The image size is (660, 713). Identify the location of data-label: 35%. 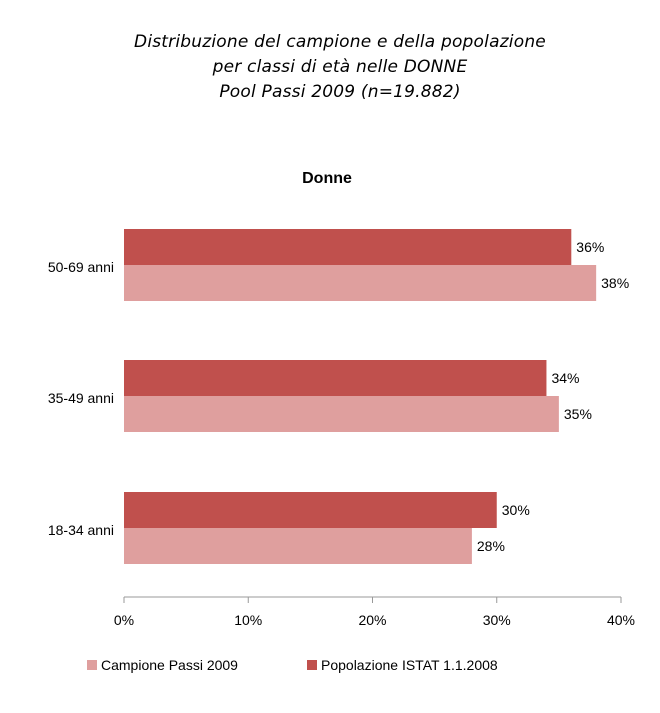
(578, 414).